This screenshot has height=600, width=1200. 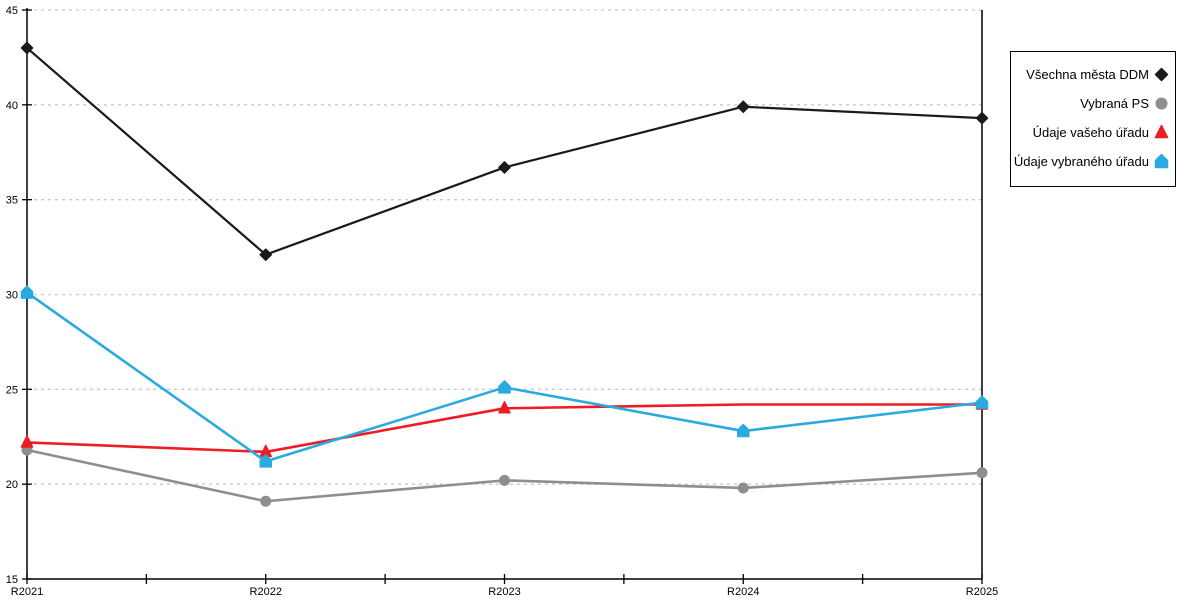 What do you see at coordinates (266, 592) in the screenshot?
I see `x-axis-tick-label: R2022` at bounding box center [266, 592].